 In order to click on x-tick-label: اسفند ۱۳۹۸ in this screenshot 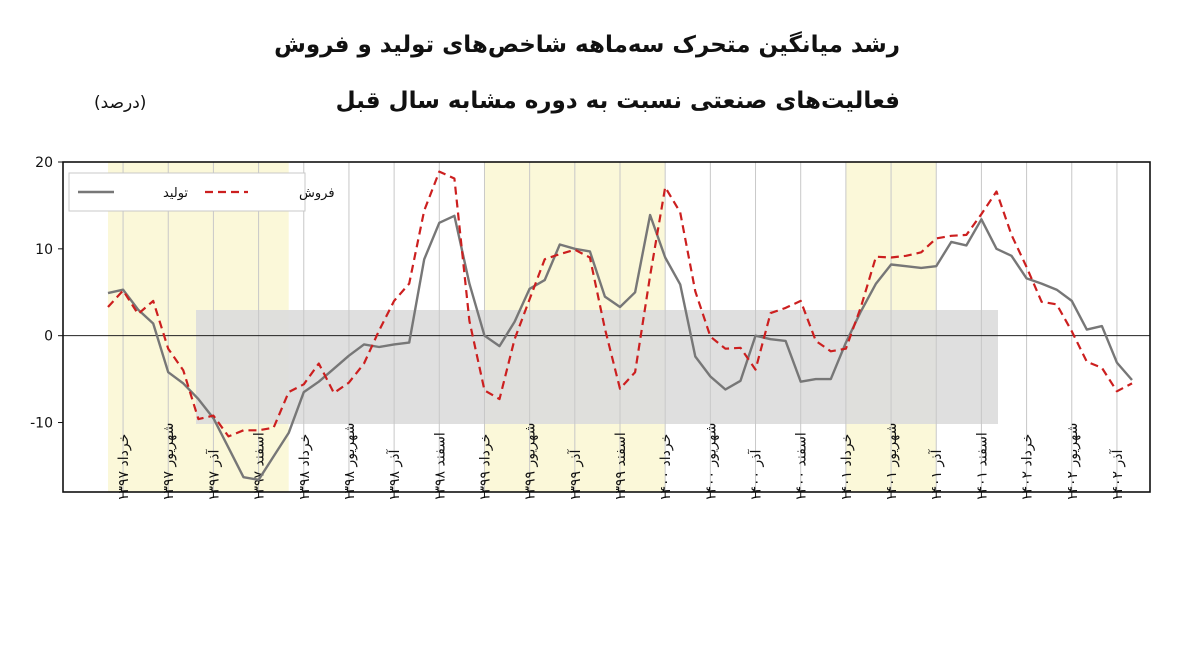, I will do `click(440, 466)`.